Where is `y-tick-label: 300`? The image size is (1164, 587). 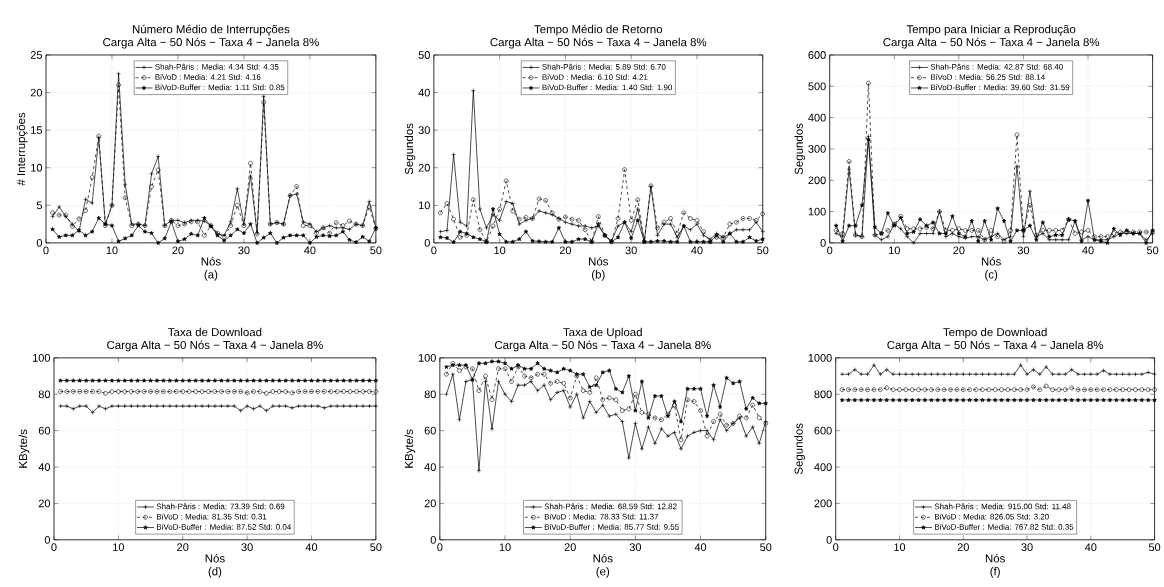
y-tick-label: 300 is located at coordinates (817, 149).